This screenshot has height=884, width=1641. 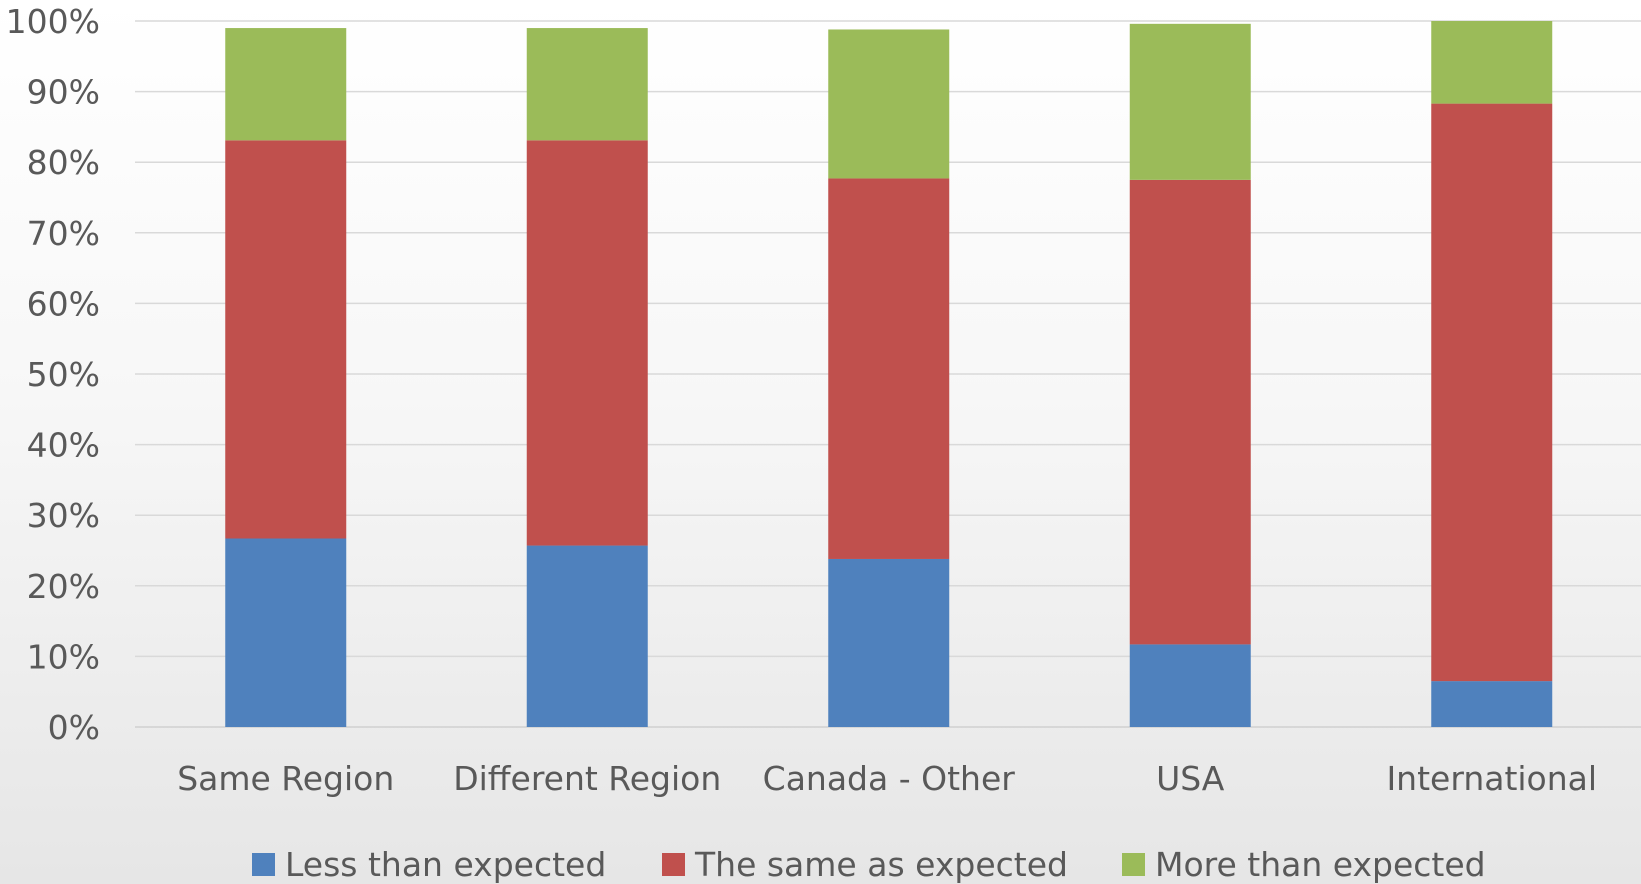 What do you see at coordinates (63, 445) in the screenshot?
I see `y-tick-label: 40%` at bounding box center [63, 445].